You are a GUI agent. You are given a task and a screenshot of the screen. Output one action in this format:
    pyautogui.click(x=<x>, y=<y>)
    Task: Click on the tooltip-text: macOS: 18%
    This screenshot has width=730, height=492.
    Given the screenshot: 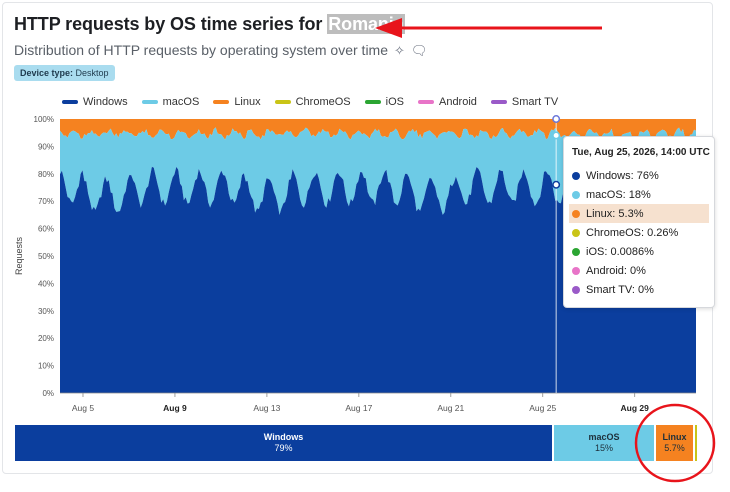 What is the action you would take?
    pyautogui.click(x=618, y=194)
    